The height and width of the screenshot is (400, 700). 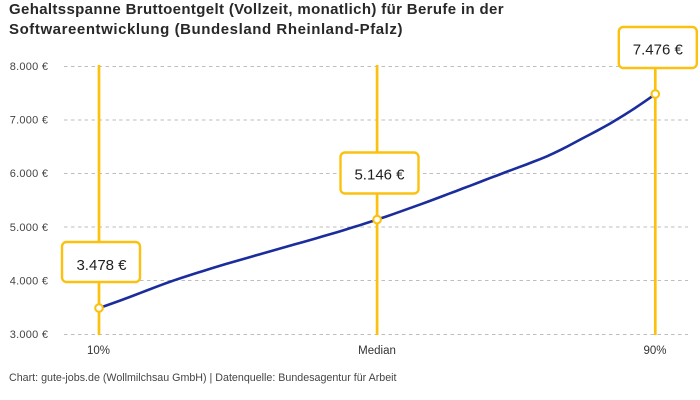 What do you see at coordinates (29, 228) in the screenshot?
I see `svg-text: 5.000 €` at bounding box center [29, 228].